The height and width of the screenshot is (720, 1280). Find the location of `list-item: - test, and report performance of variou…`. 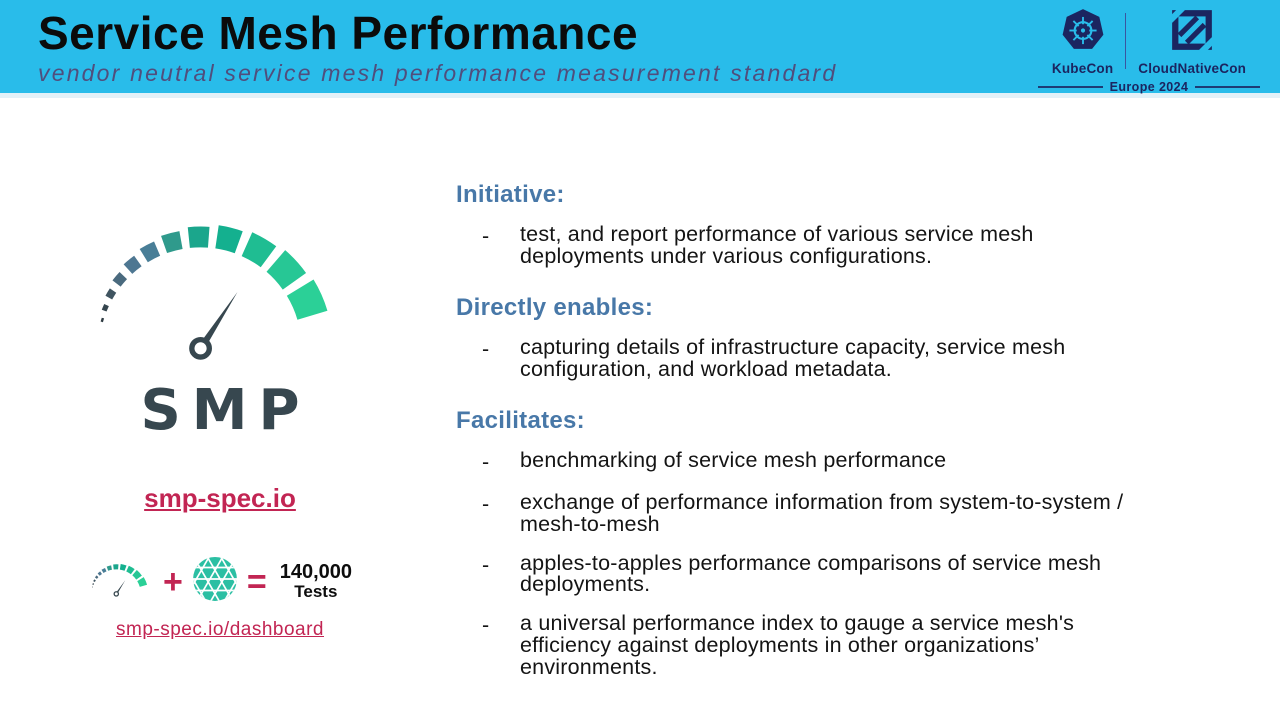

list-item: - test, and report performance of variou… is located at coordinates (818, 245).